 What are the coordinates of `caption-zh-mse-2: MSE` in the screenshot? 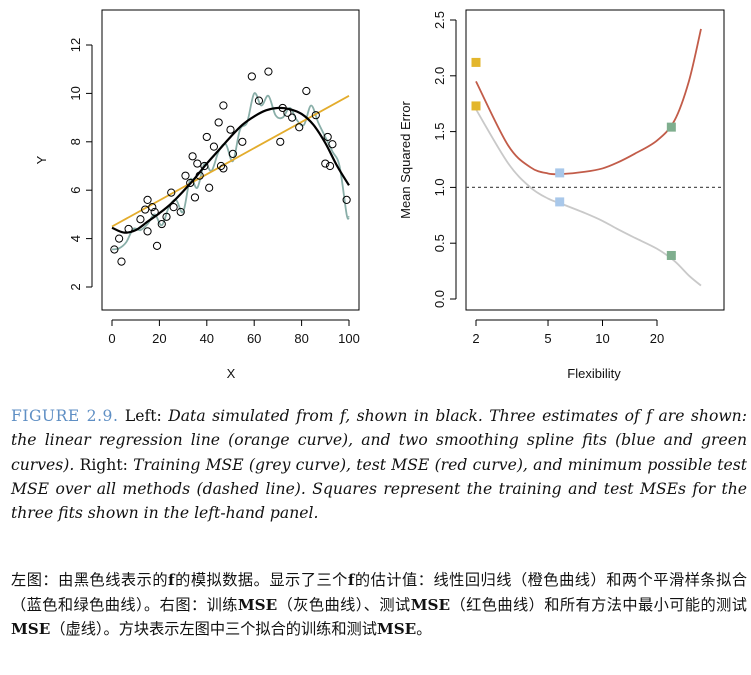 It's located at (430, 604).